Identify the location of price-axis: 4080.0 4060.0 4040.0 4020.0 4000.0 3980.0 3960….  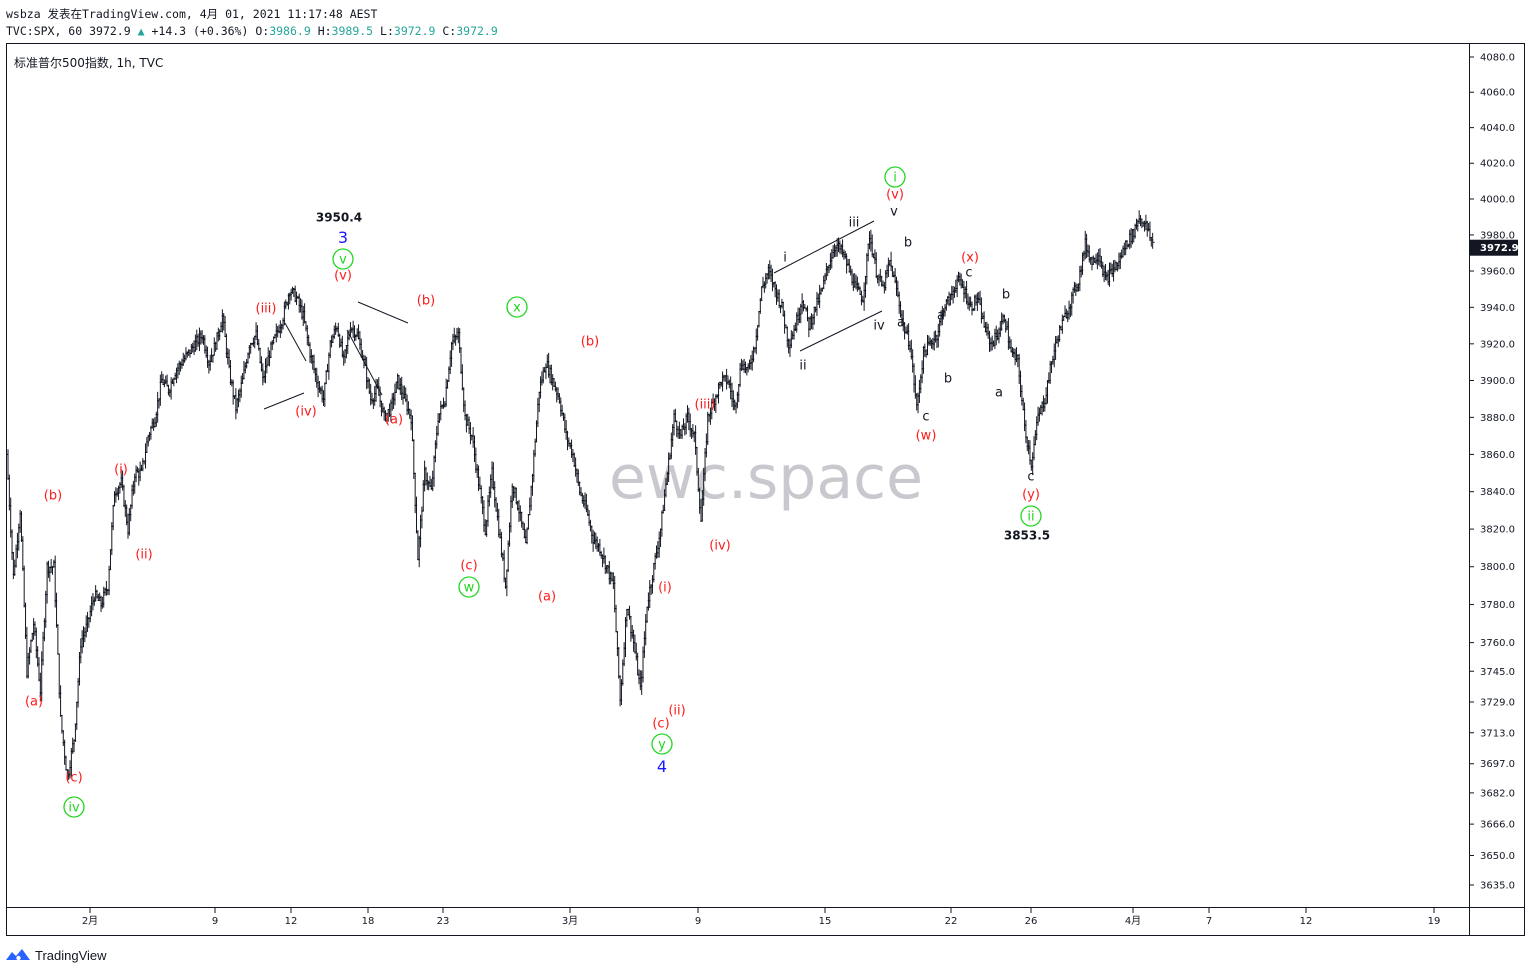
(1492, 472).